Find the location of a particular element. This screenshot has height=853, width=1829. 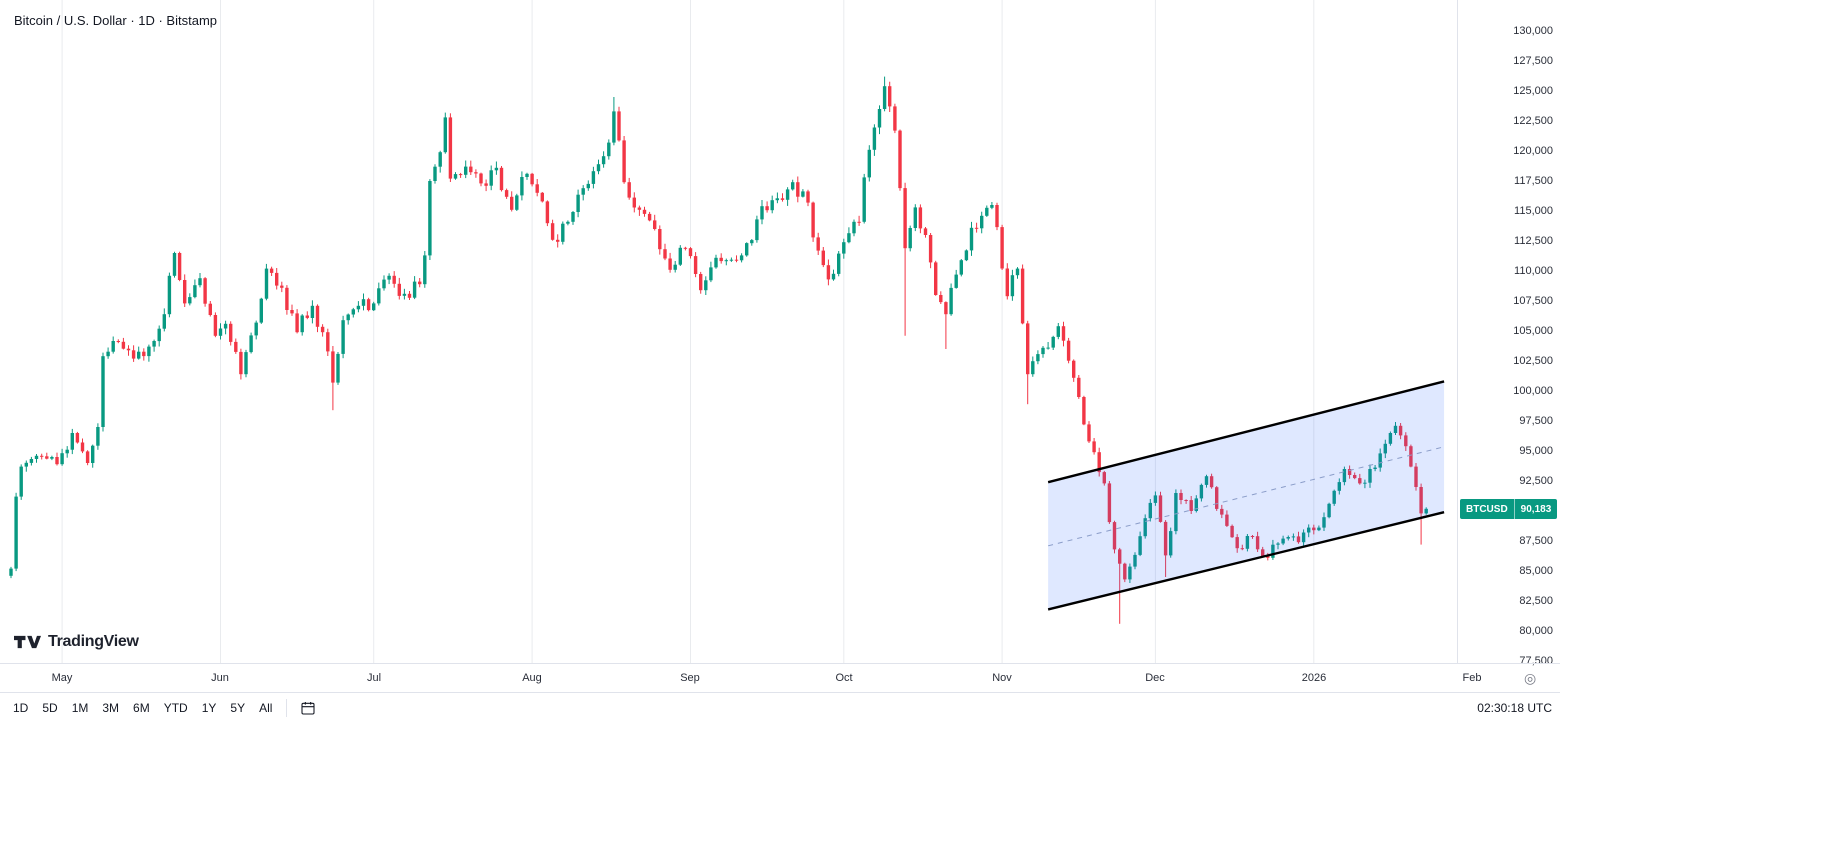

bottom-toolbar: 1D 5D 1M 3M 6M YTD 1Y 5Y All 02:30:18 UTC is located at coordinates (780, 707).